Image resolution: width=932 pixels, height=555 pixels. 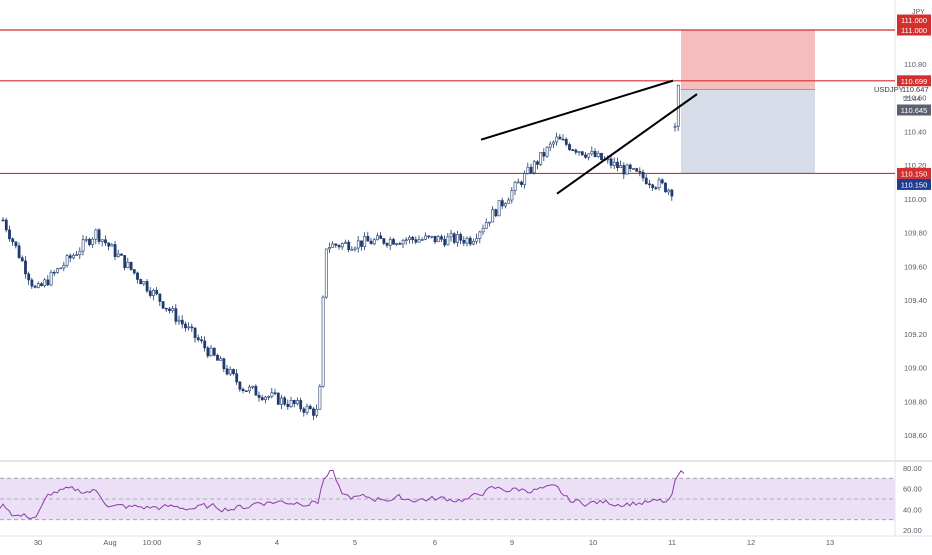 I want to click on level-tag-110150-bg, so click(x=914, y=173).